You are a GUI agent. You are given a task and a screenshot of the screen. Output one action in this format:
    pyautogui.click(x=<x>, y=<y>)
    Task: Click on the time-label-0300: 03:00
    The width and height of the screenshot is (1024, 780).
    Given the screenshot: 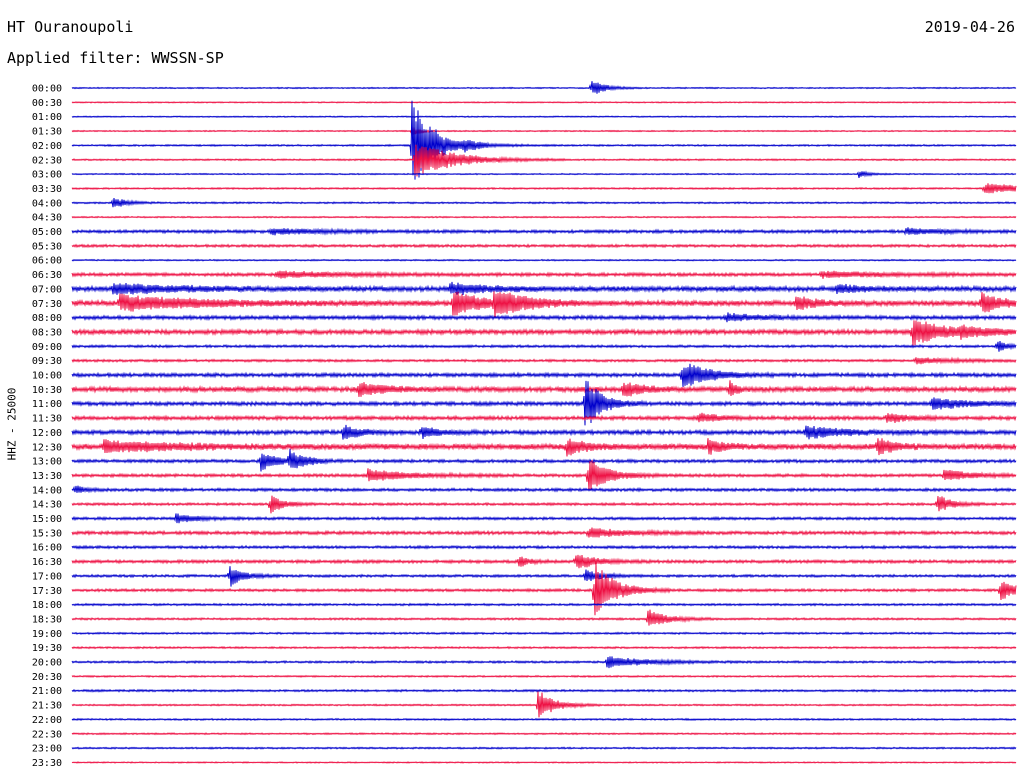 What is the action you would take?
    pyautogui.click(x=47, y=175)
    